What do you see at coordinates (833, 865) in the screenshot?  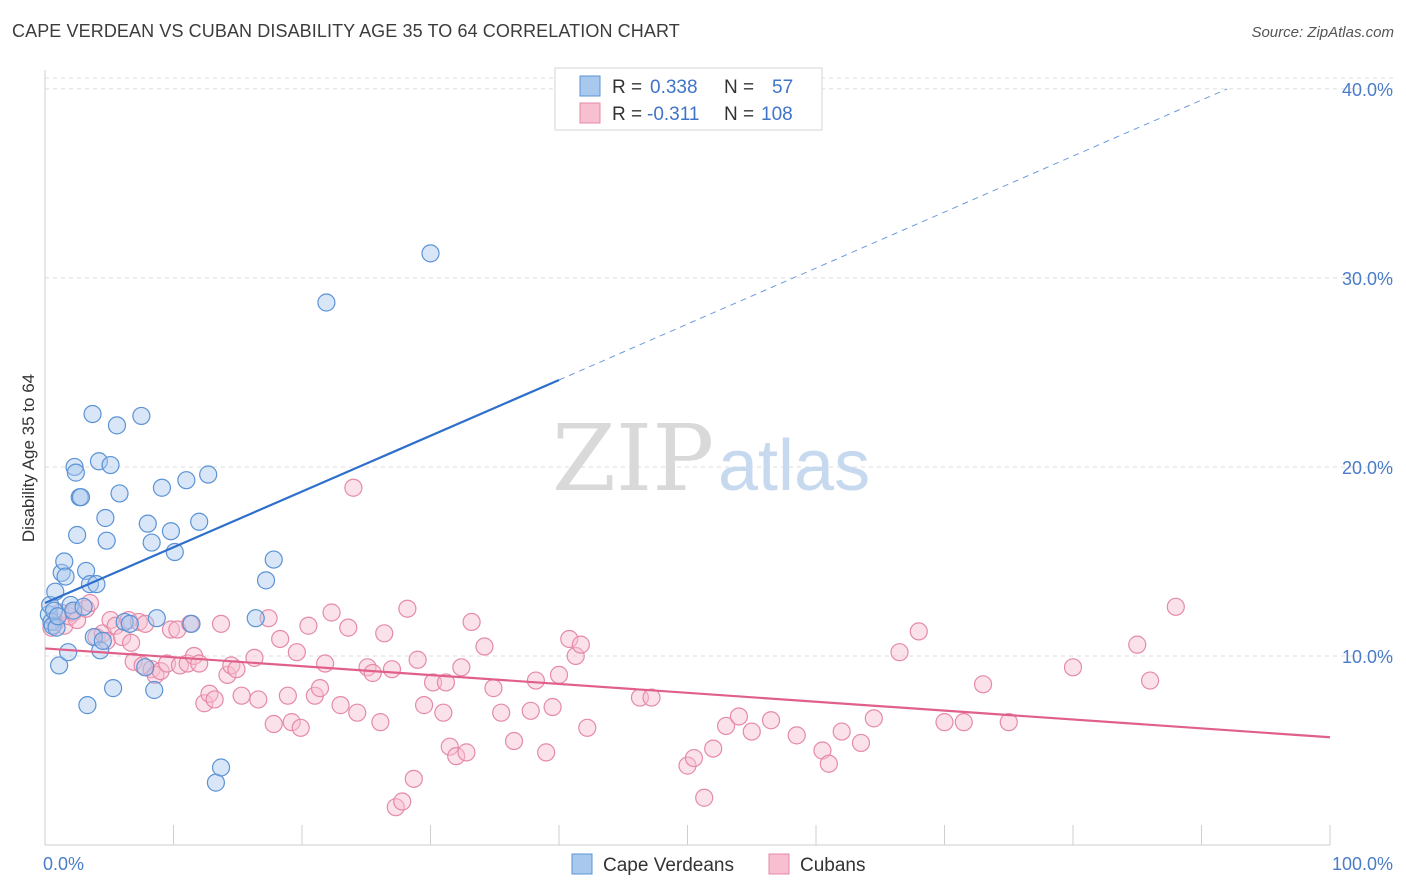 I see `bottom-legend-label-cubans: Cubans` at bounding box center [833, 865].